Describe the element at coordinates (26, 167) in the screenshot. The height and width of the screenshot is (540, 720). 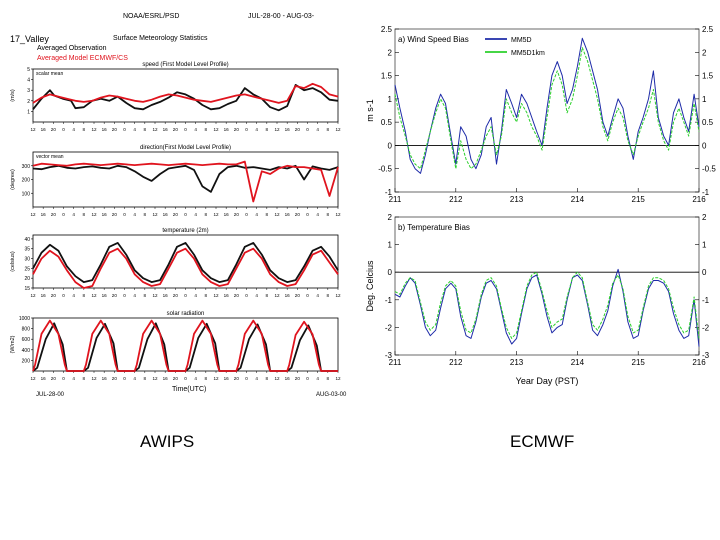
I see `awips-y-tick-label: 300` at that location.